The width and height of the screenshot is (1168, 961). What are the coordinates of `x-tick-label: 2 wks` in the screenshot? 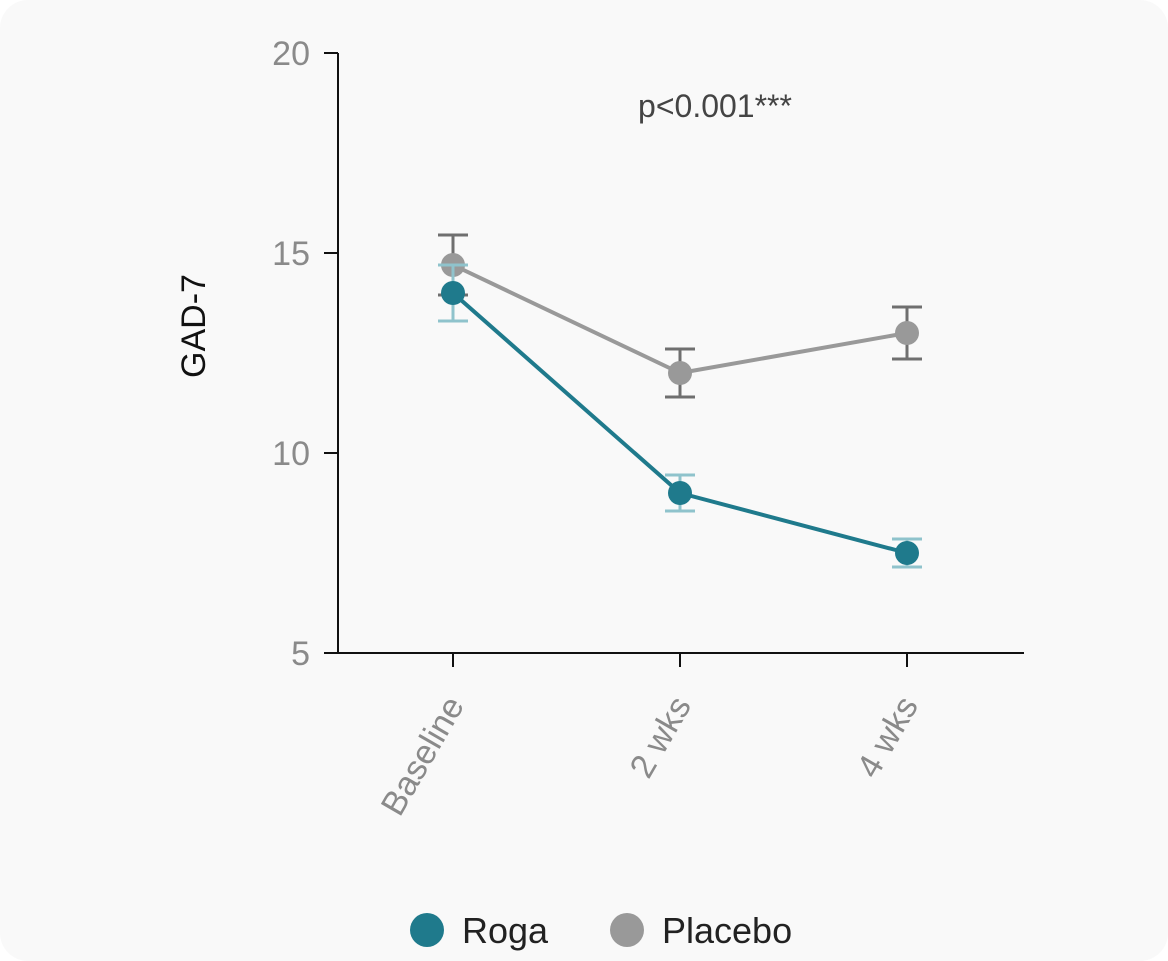 It's located at (661, 737).